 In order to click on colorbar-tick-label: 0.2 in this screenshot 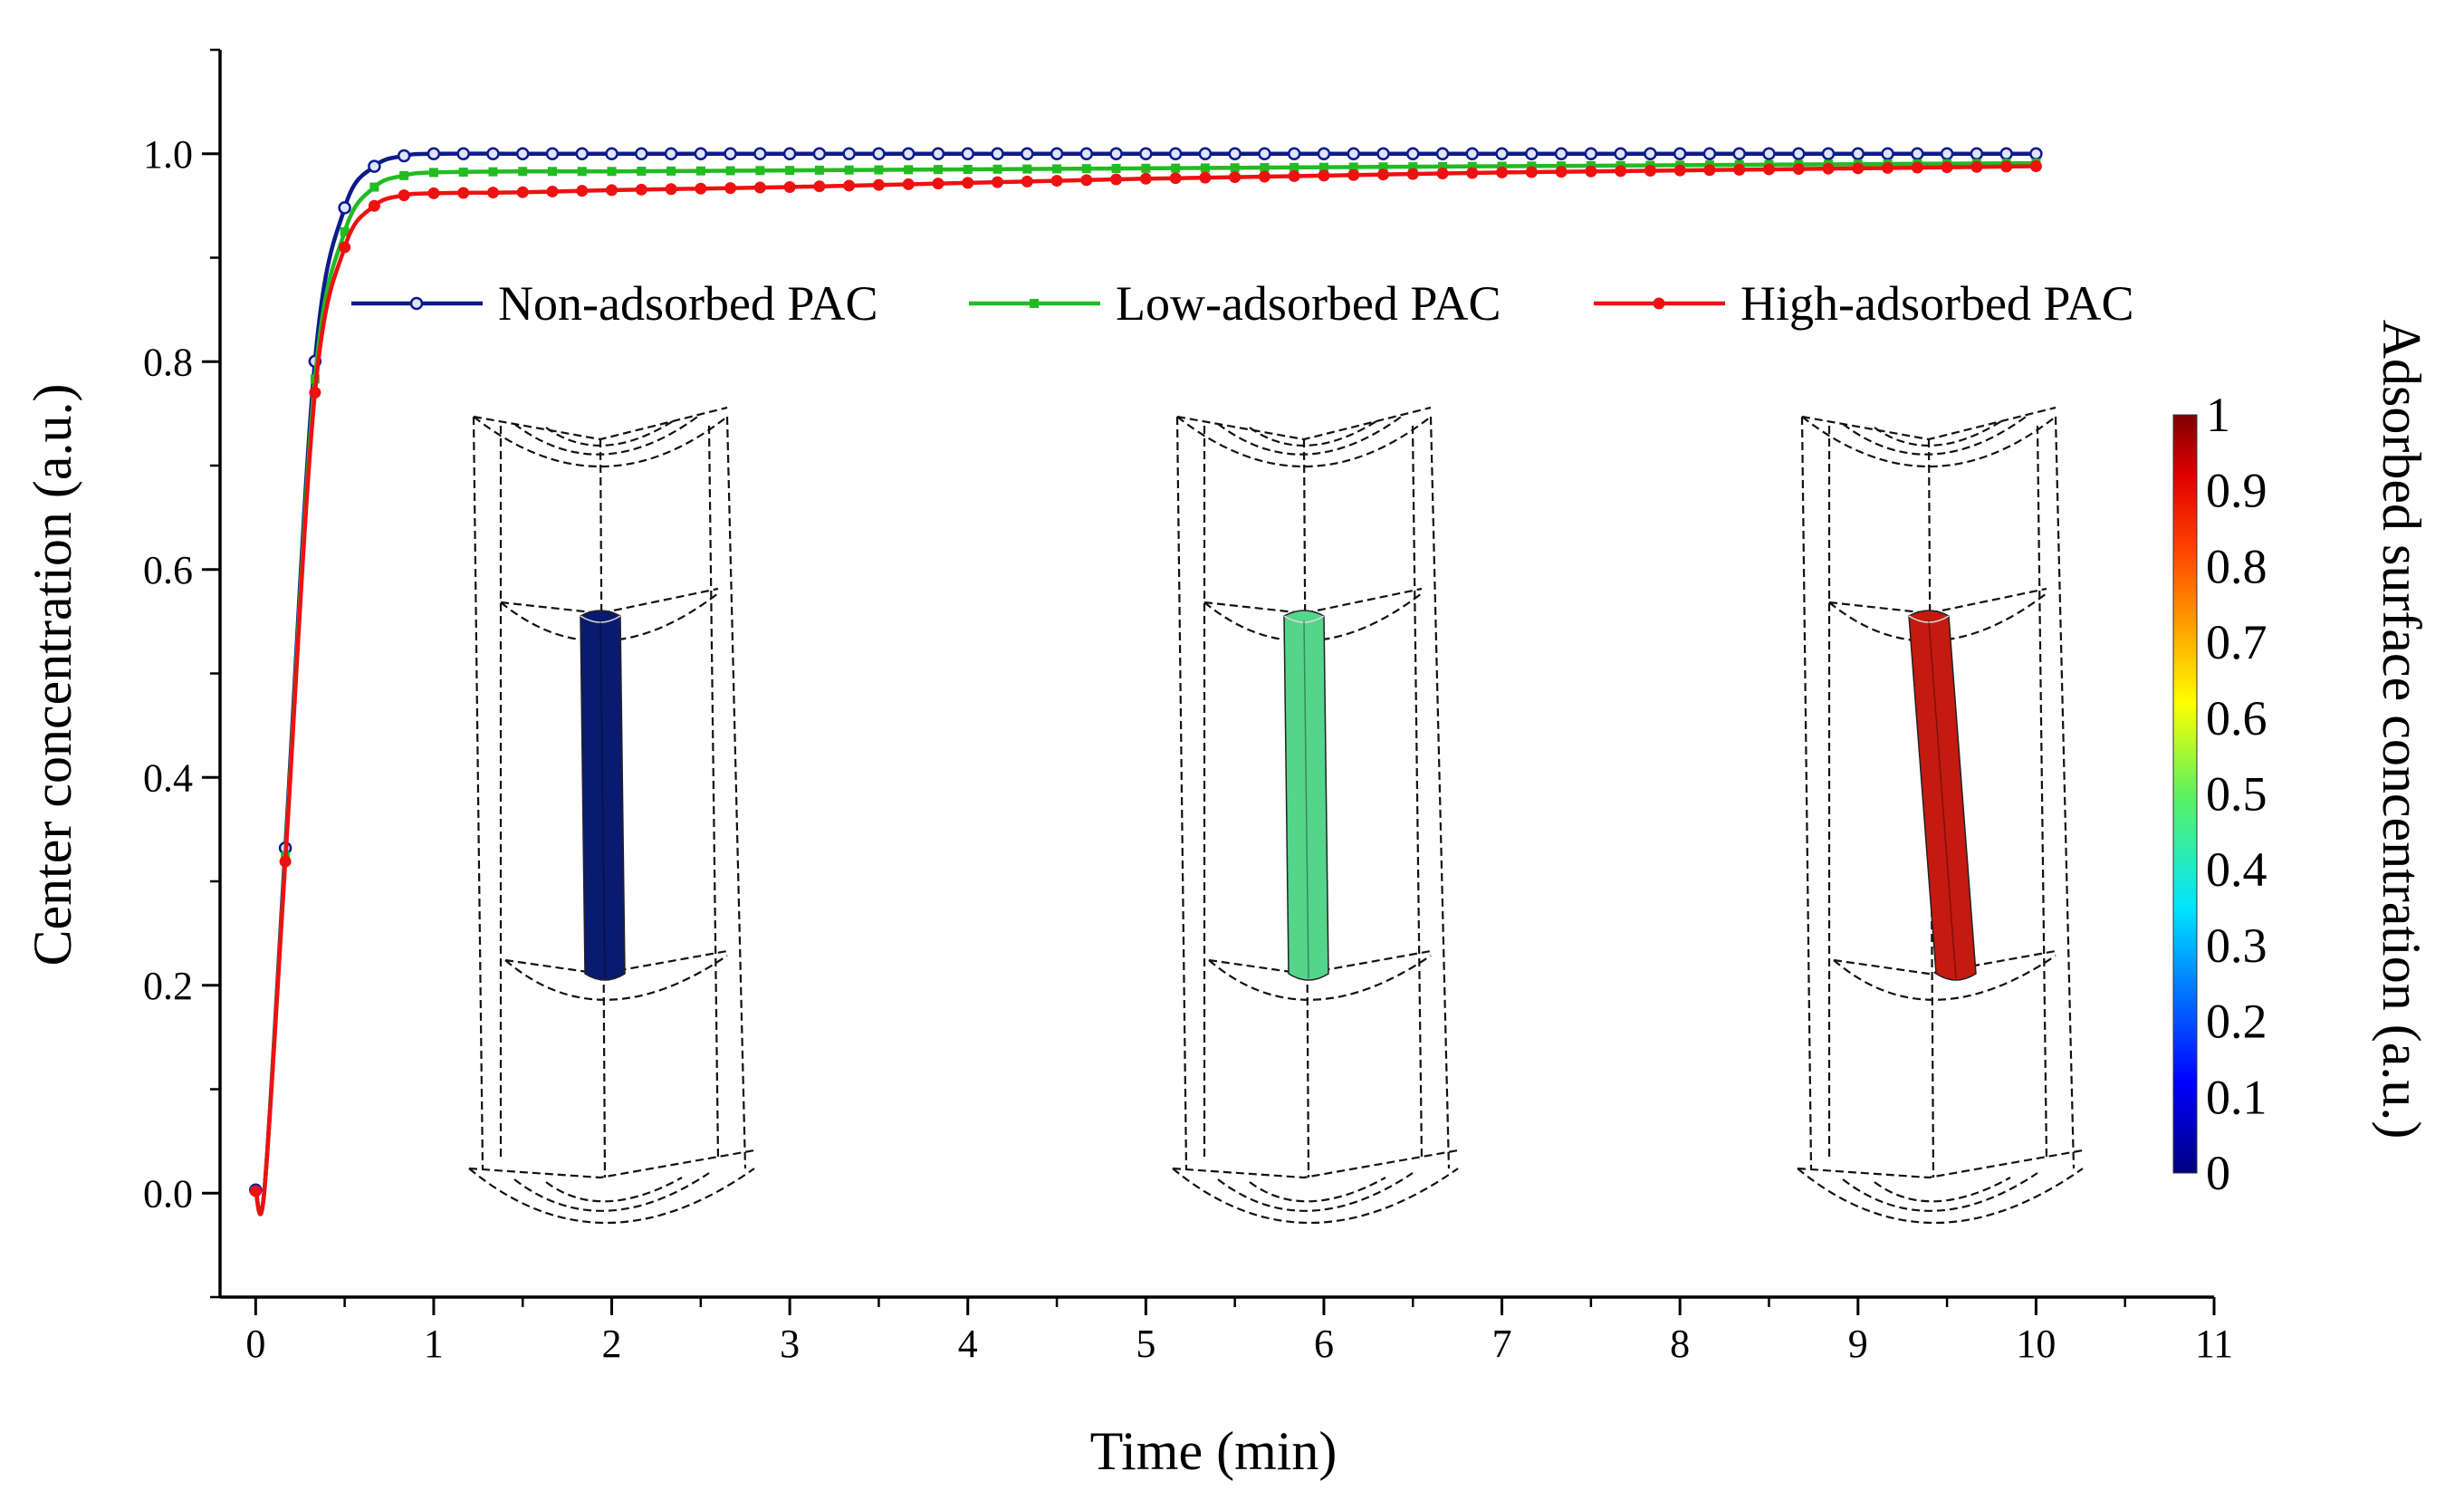, I will do `click(2236, 1022)`.